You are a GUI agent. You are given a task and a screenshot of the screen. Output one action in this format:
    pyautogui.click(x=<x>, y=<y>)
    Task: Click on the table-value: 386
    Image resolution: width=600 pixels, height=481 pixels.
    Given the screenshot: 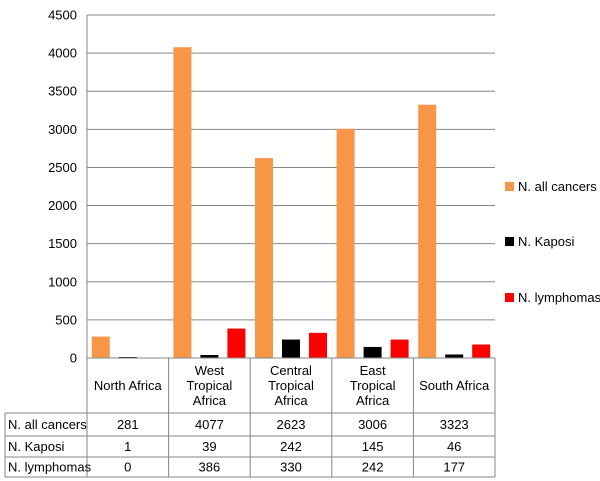 What is the action you would take?
    pyautogui.click(x=210, y=467)
    